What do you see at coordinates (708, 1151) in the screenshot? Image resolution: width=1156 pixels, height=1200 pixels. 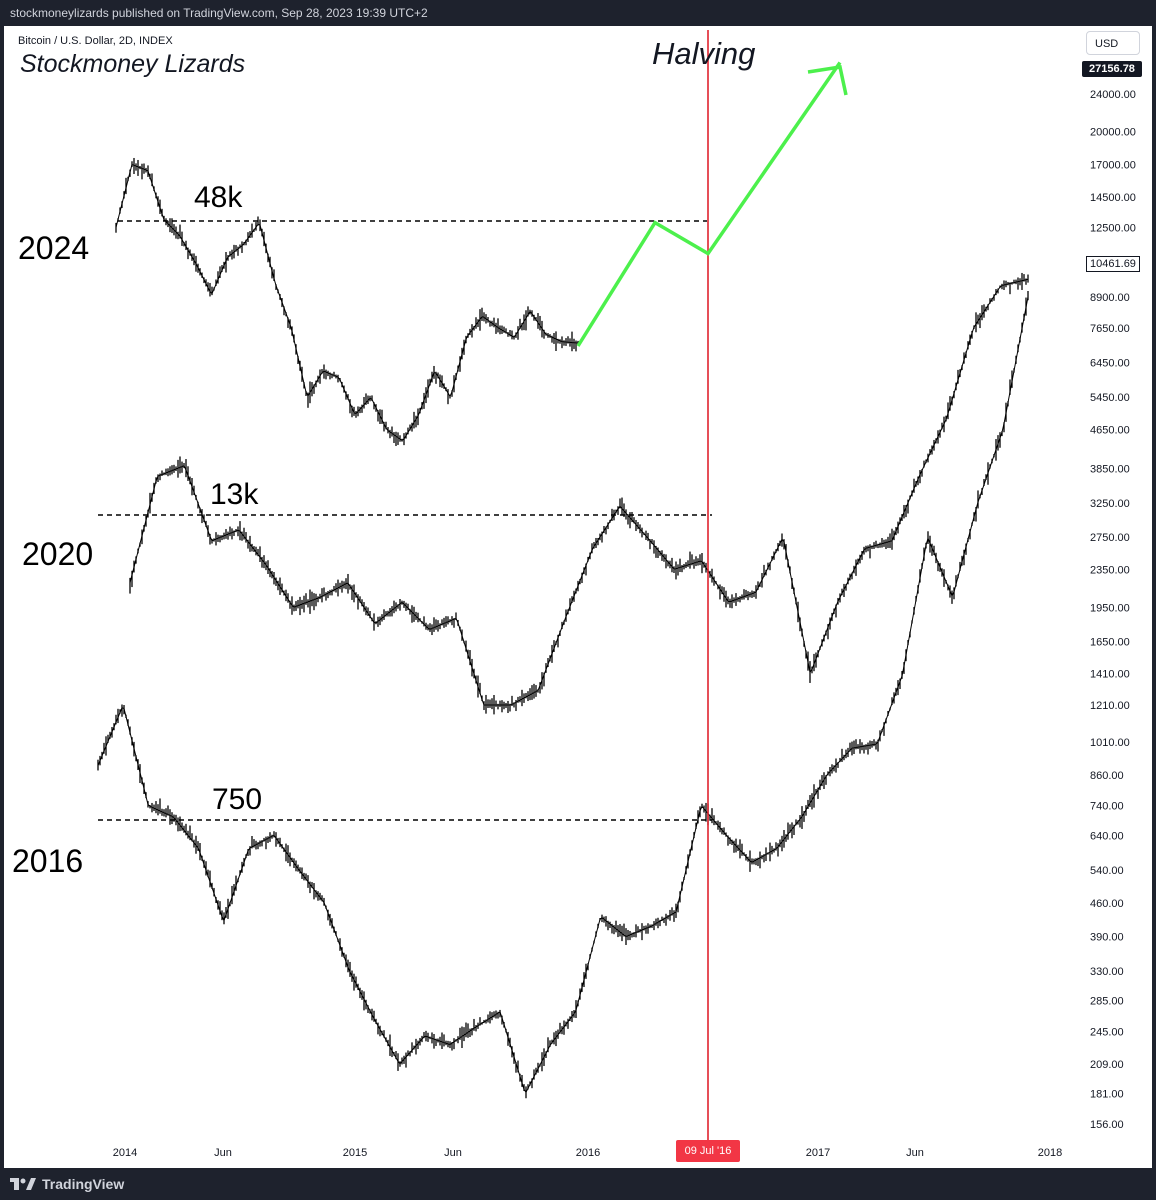 I see `halving-date-tag: 09 Jul '16` at bounding box center [708, 1151].